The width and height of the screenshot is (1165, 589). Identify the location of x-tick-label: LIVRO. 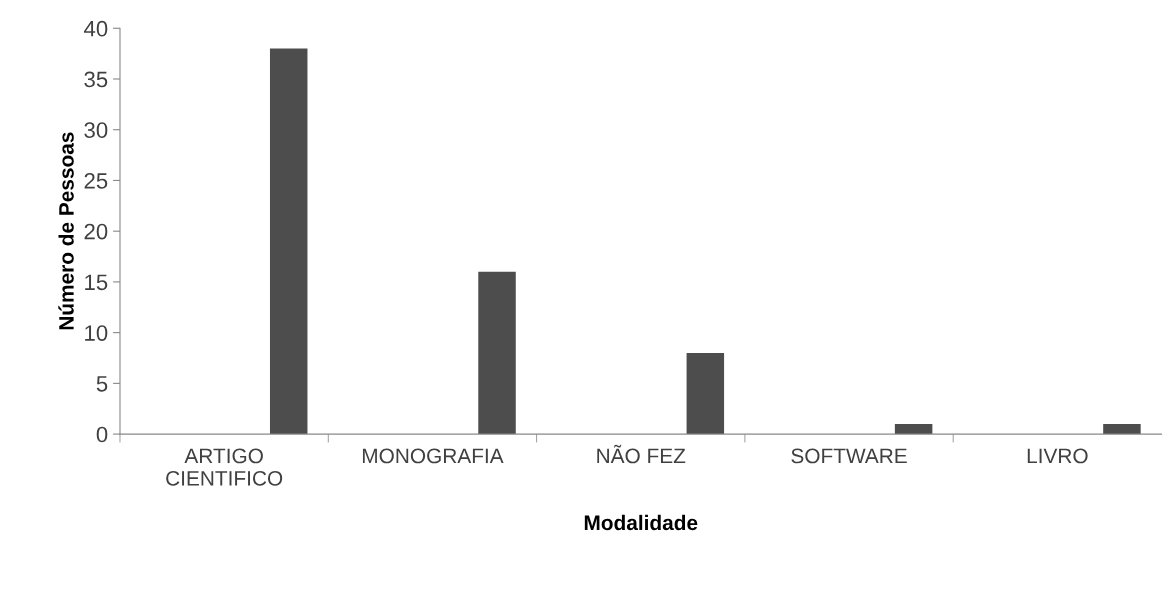
(1057, 456).